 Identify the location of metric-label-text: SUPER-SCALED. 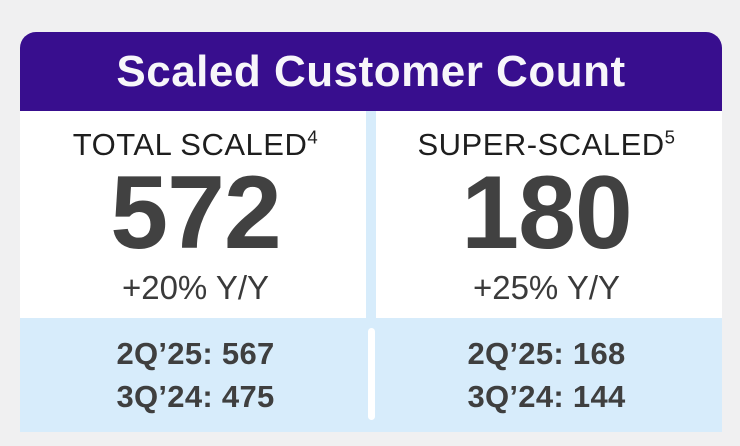
(541, 144).